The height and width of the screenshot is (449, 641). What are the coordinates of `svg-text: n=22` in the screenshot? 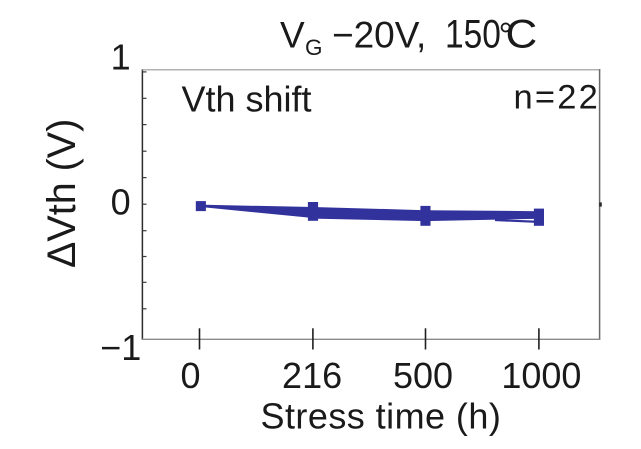 It's located at (557, 98).